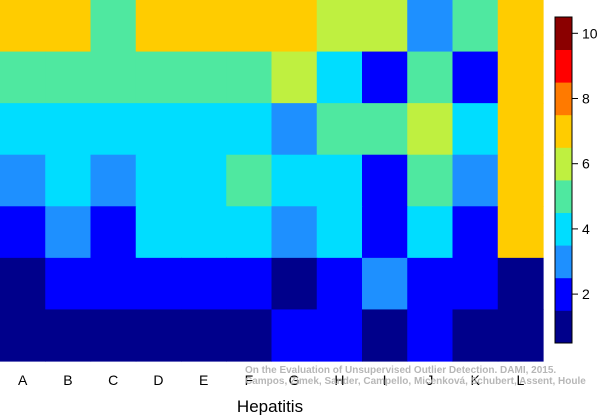 This screenshot has height=415, width=605. Describe the element at coordinates (520, 380) in the screenshot. I see `x-tick-label-L: L` at that location.